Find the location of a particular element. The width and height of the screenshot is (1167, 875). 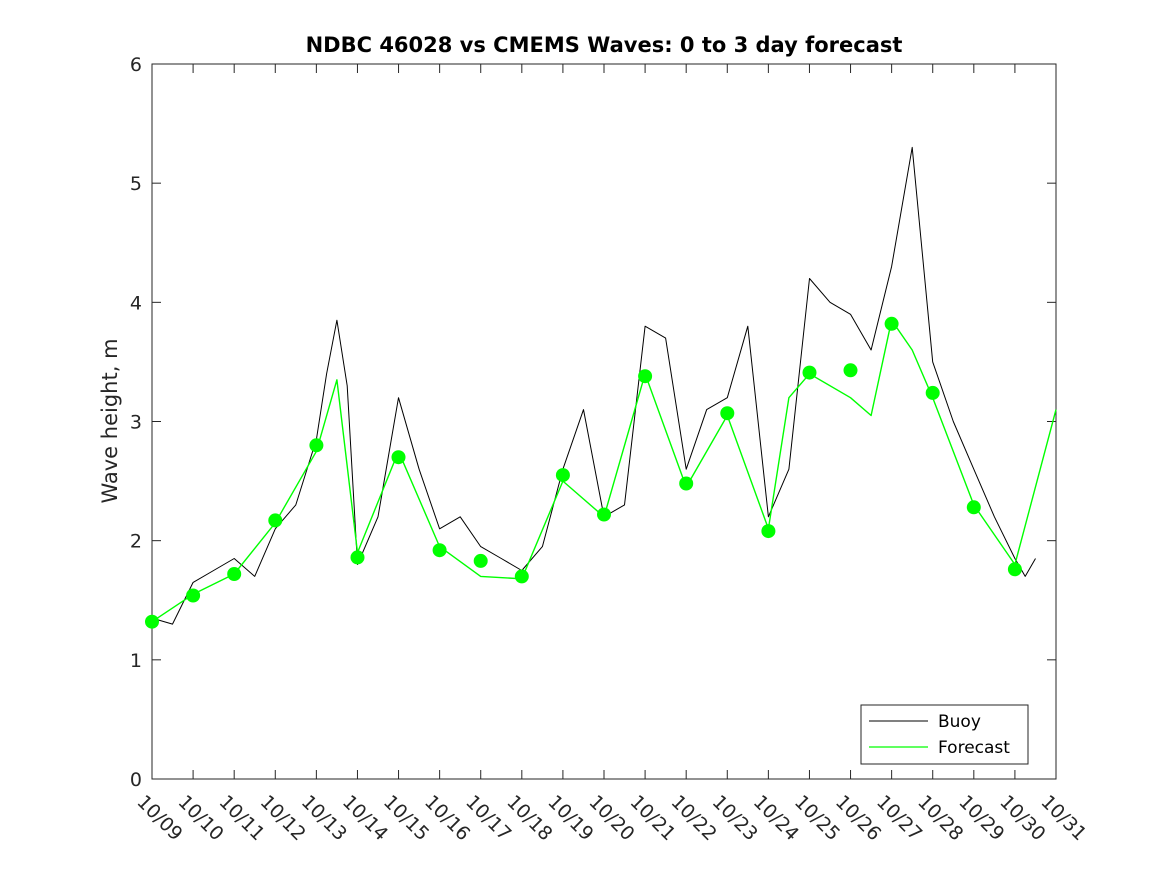

y-tick-label: 2 is located at coordinates (136, 542).